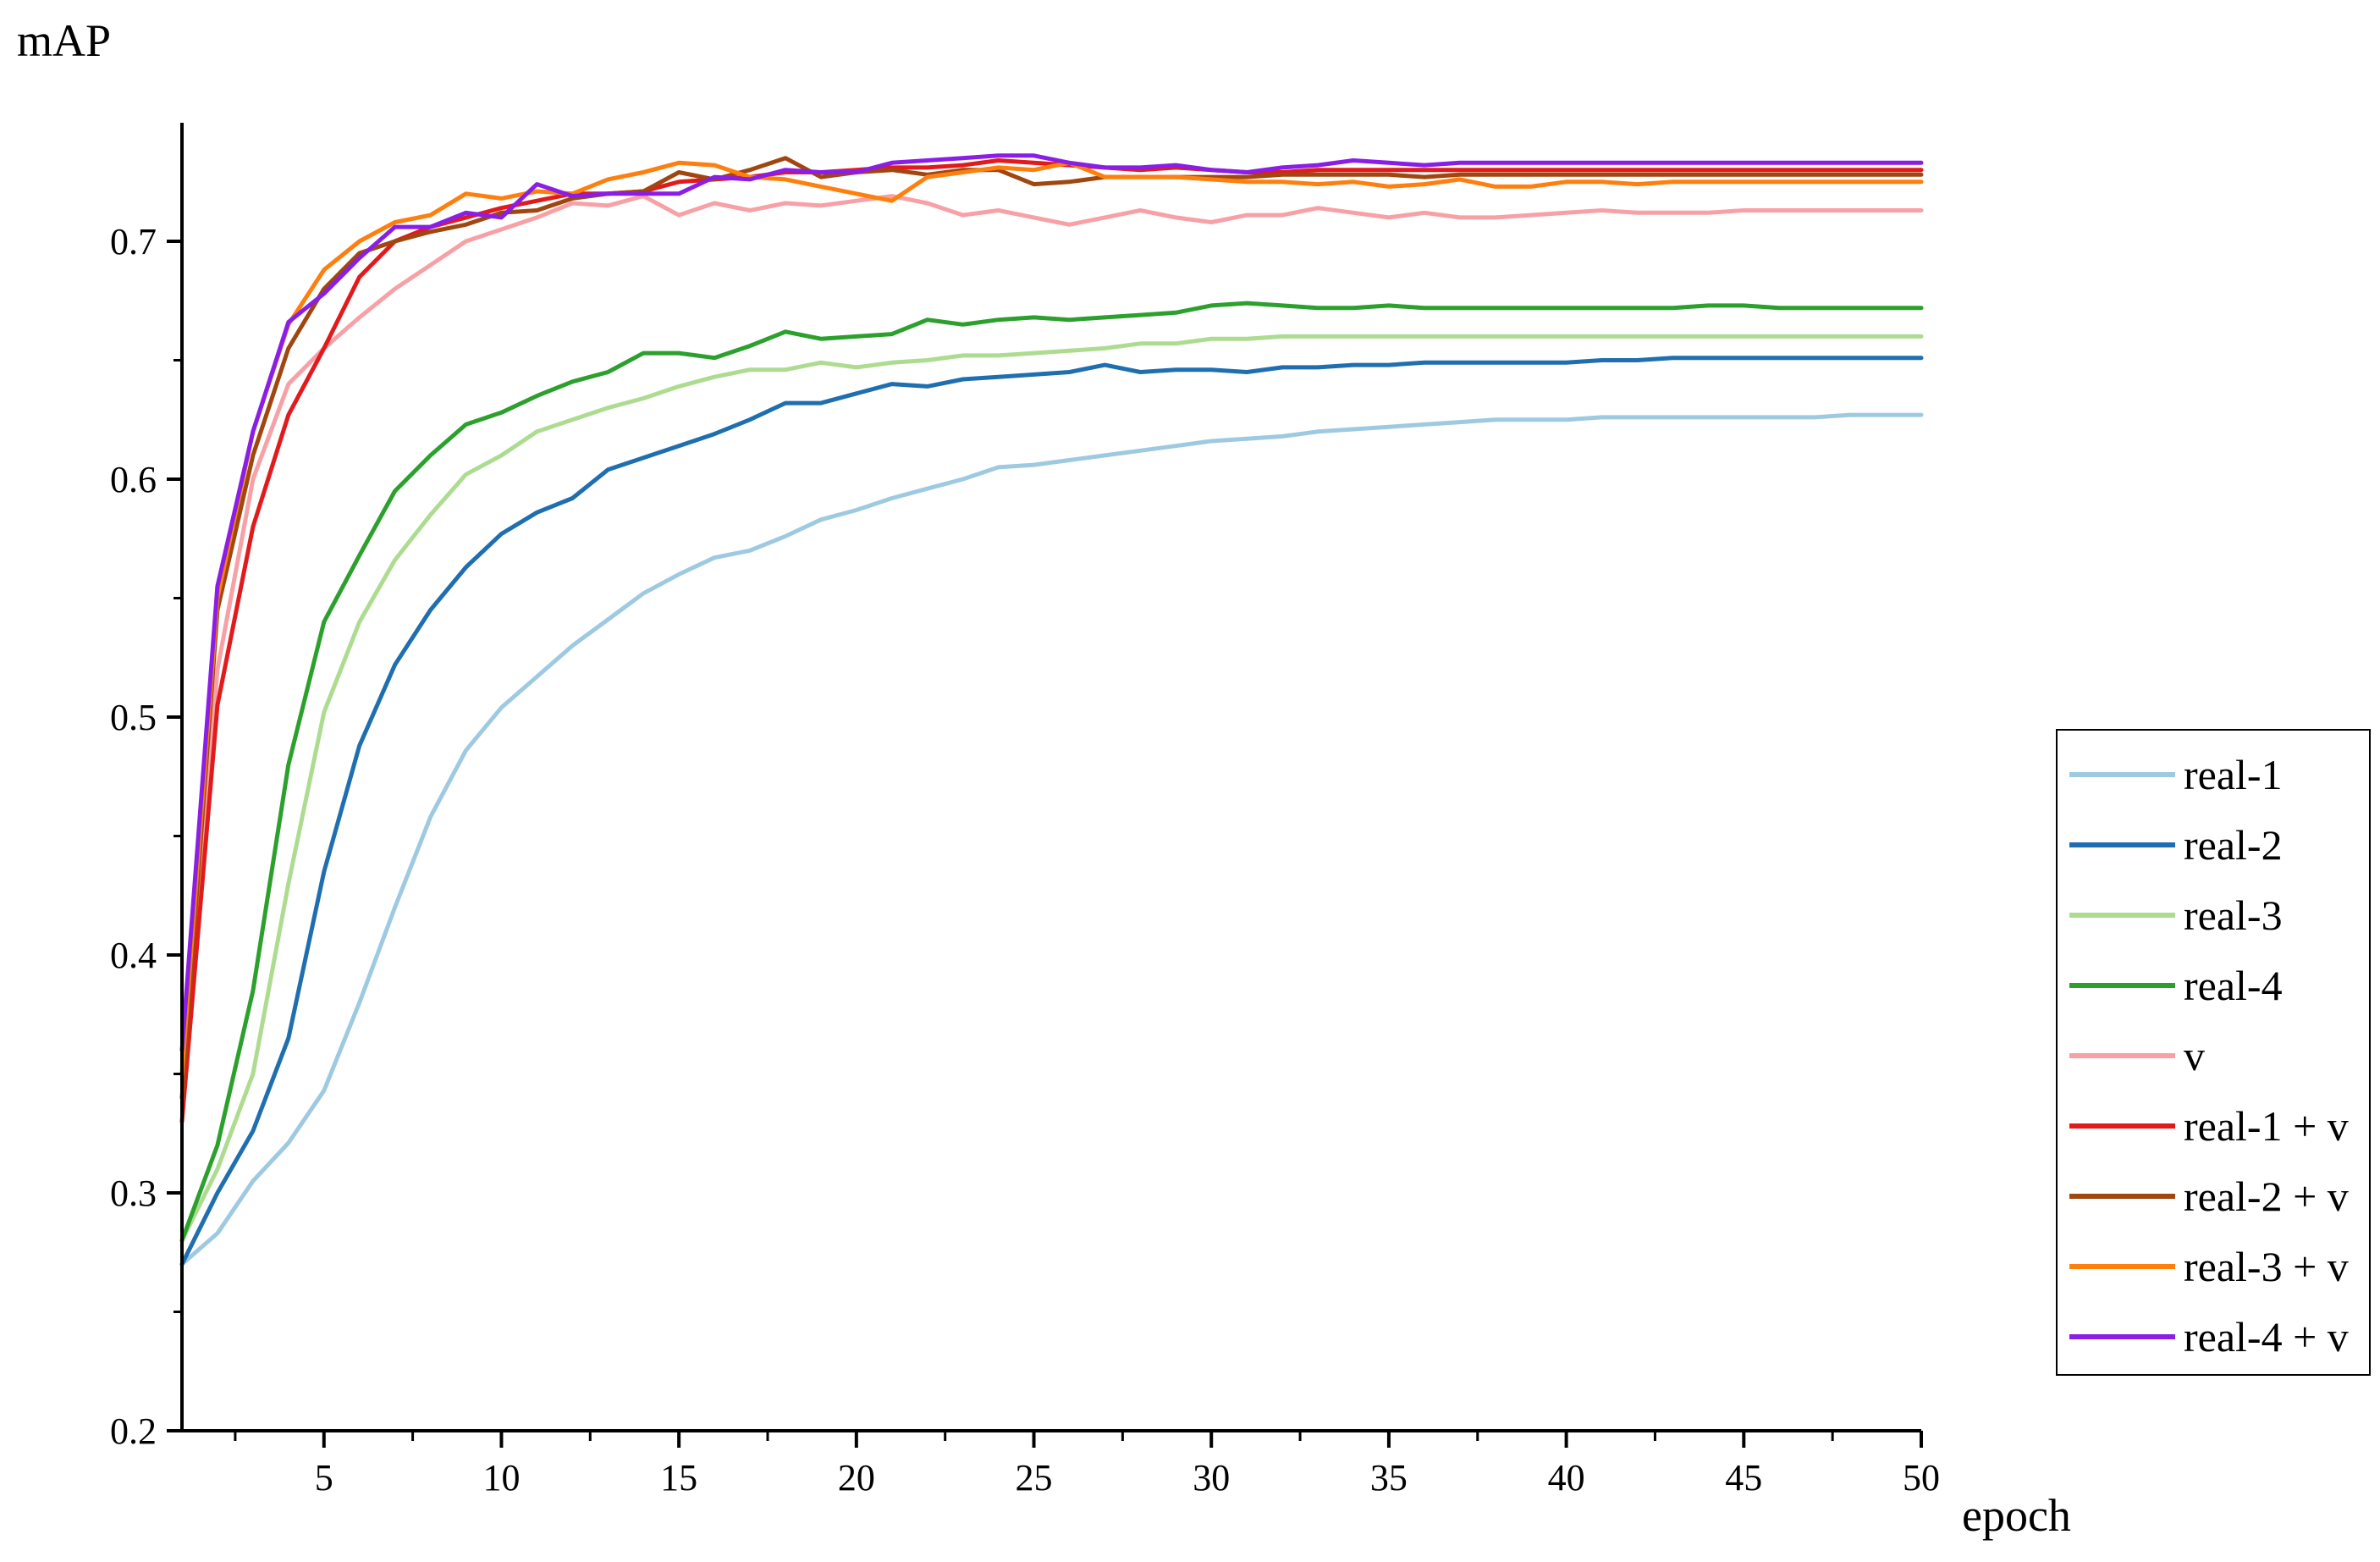 The height and width of the screenshot is (1562, 2380). I want to click on x-tick-label: 25, so click(1035, 1478).